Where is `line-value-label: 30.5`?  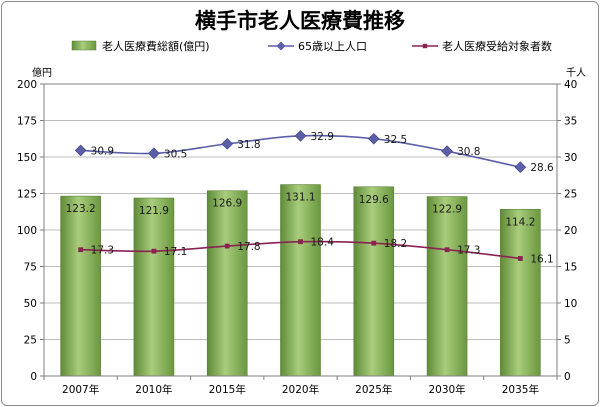 line-value-label: 30.5 is located at coordinates (175, 154).